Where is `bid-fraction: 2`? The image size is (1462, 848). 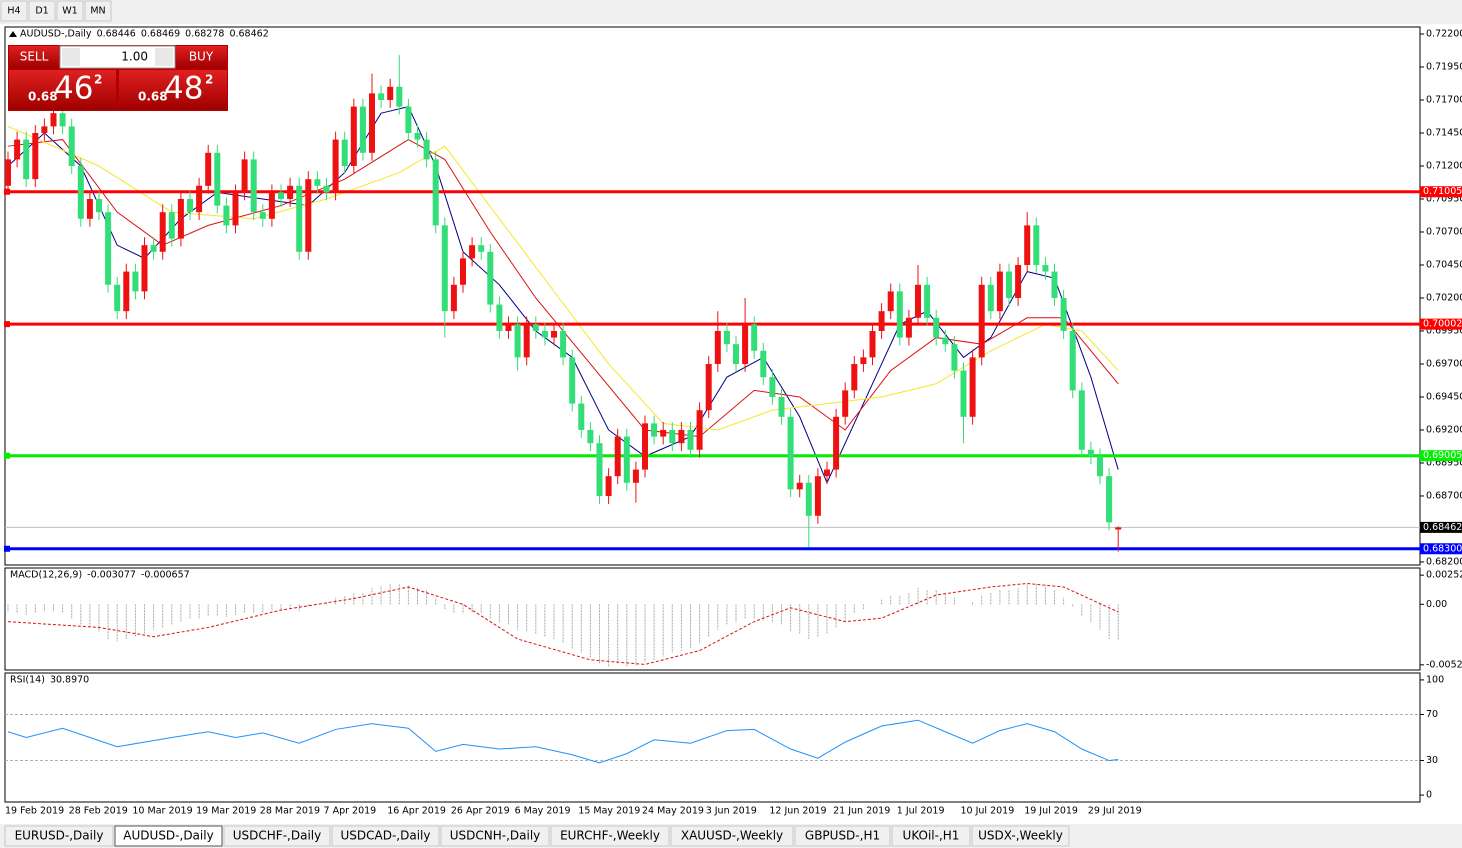
bid-fraction: 2 is located at coordinates (98, 80).